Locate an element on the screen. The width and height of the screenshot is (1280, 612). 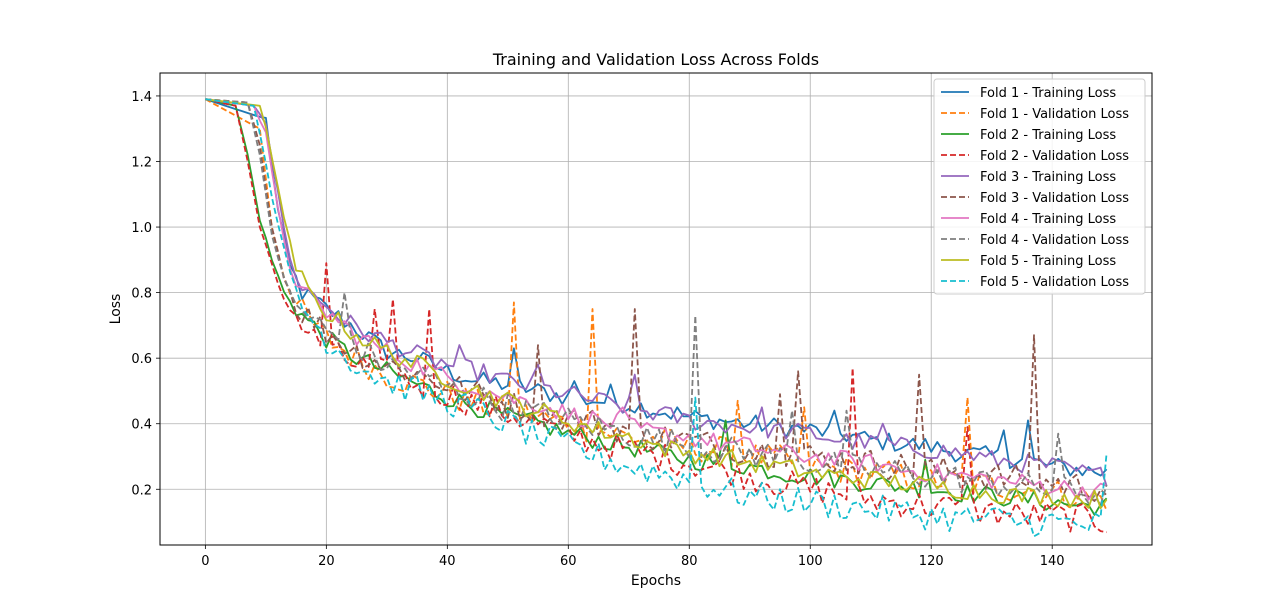
legend-box is located at coordinates (1039, 186).